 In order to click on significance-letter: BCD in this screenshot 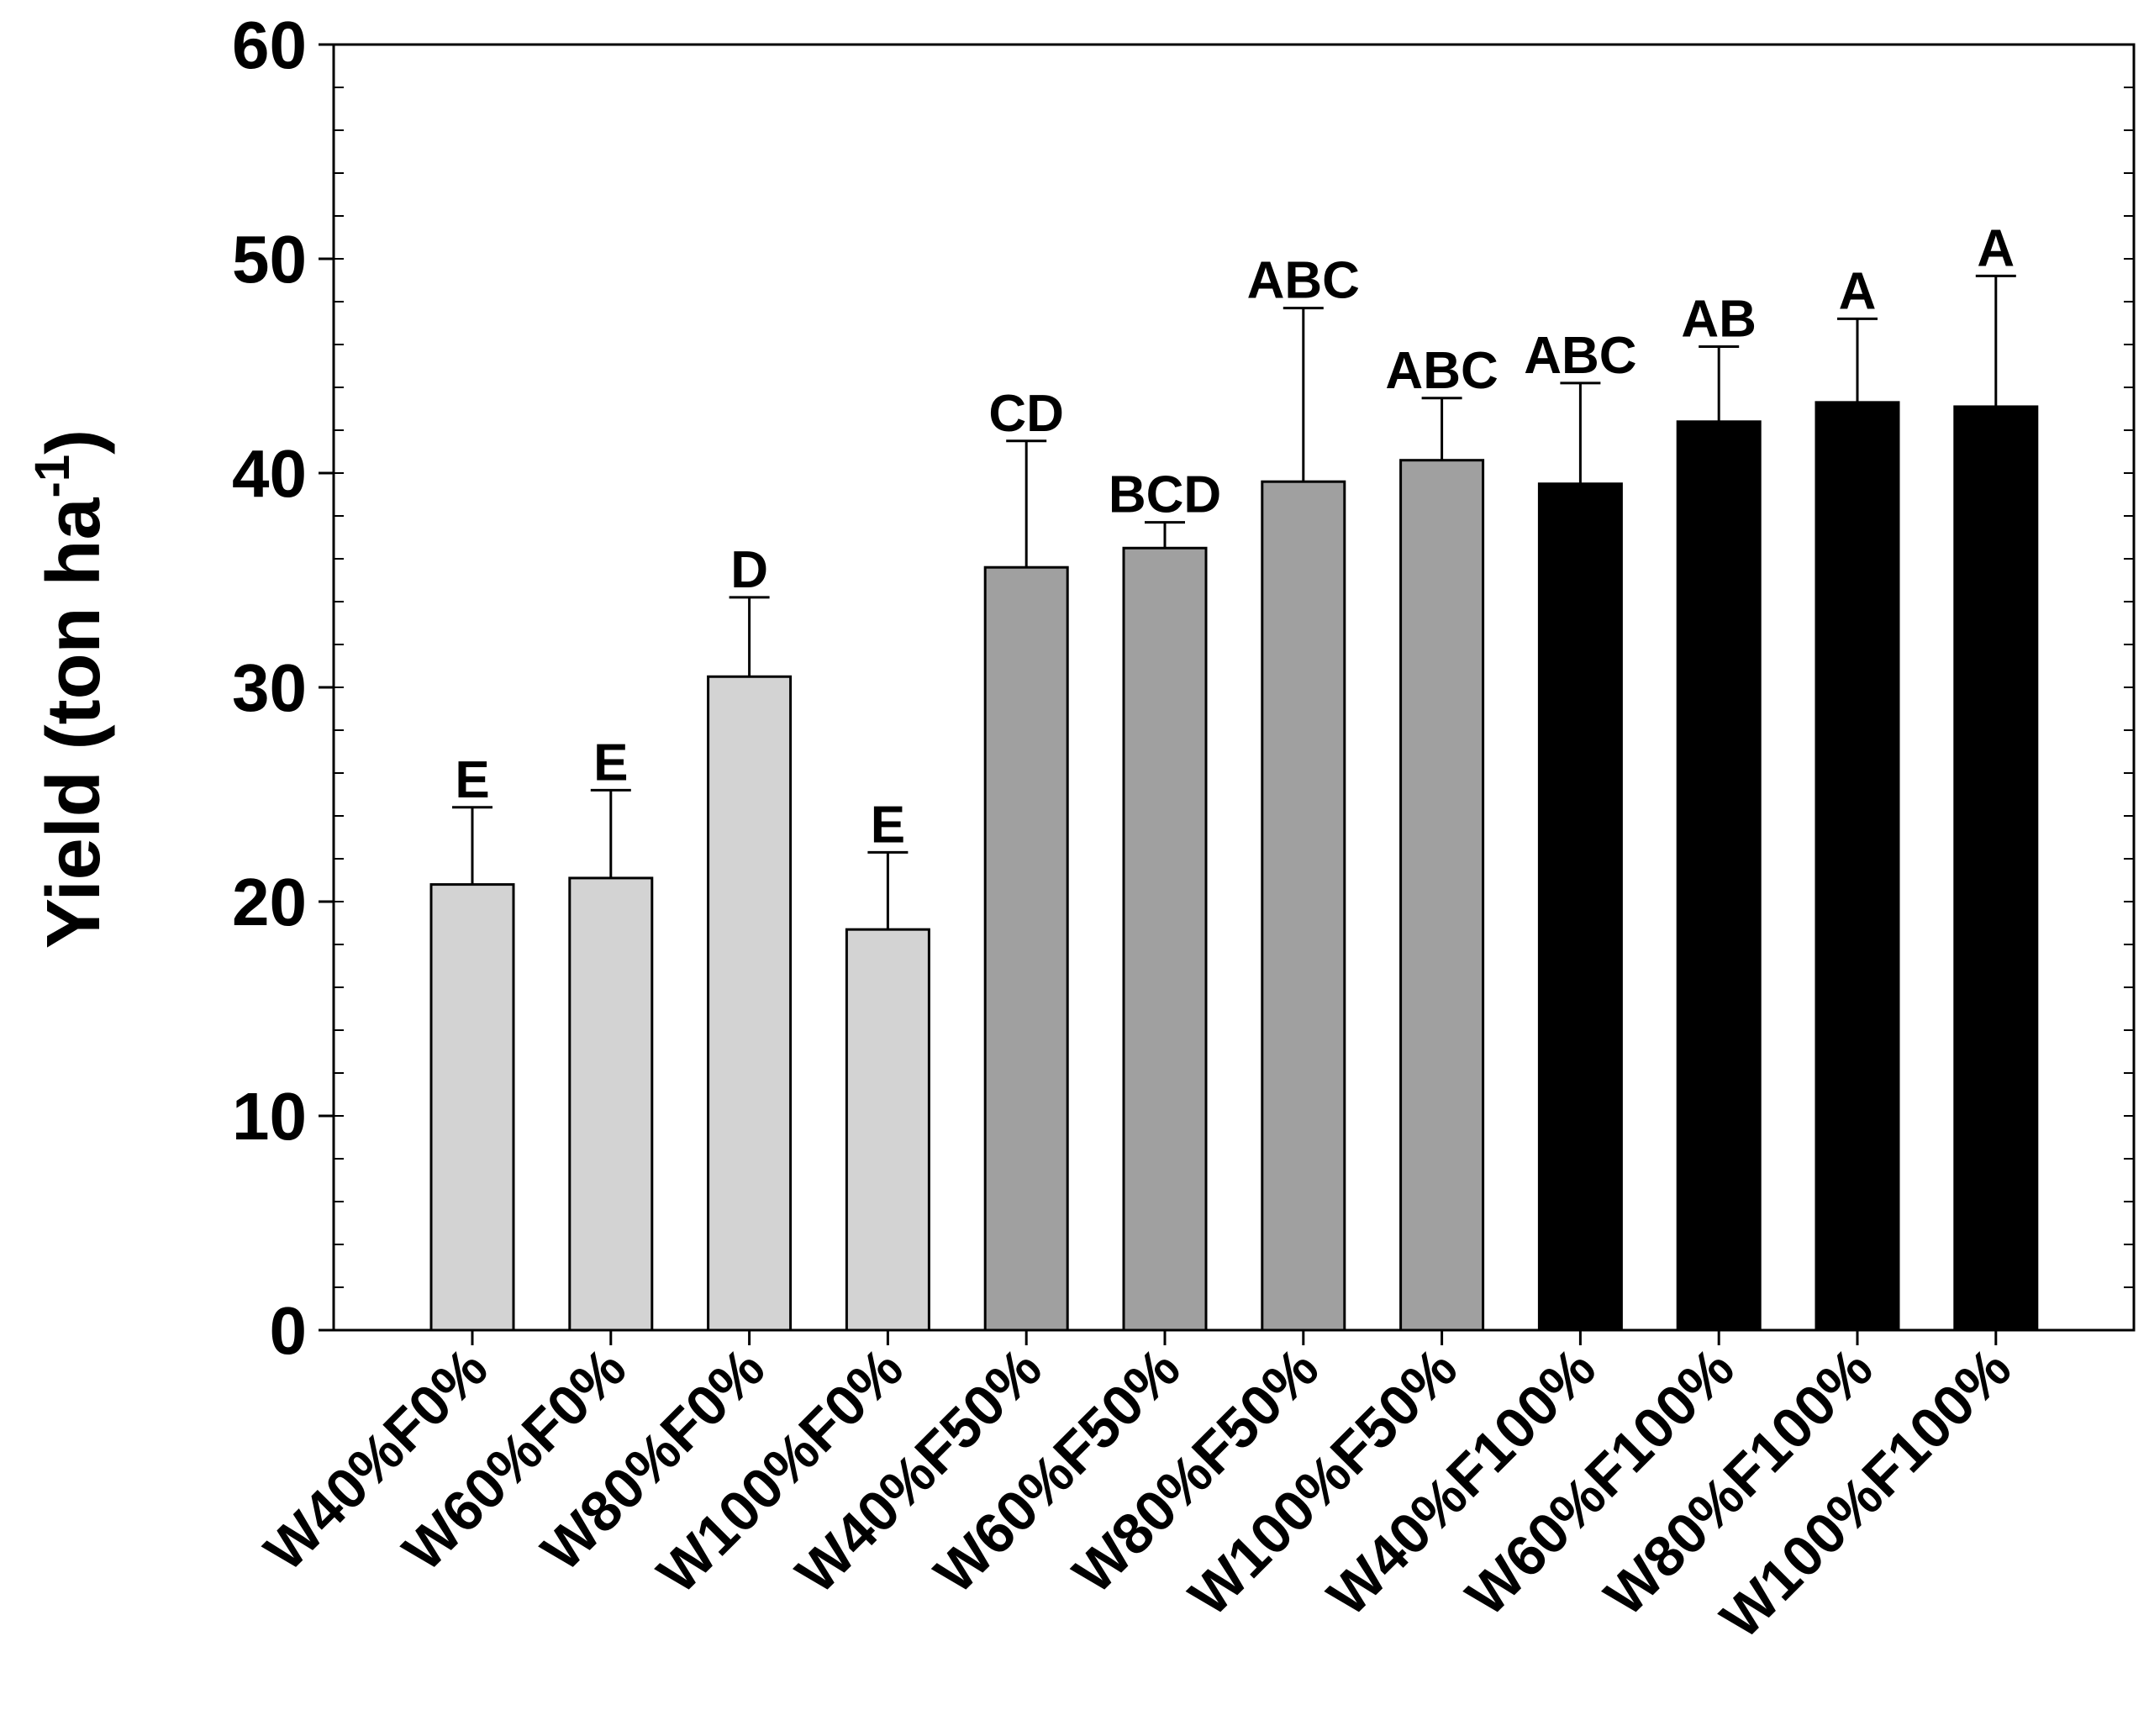, I will do `click(1165, 495)`.